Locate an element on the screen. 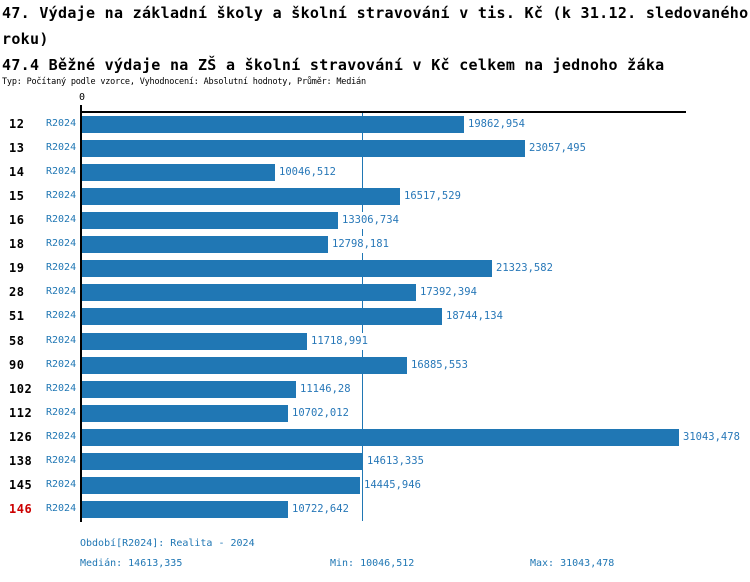 This screenshot has width=750, height=582. row-number: 14 is located at coordinates (17, 172).